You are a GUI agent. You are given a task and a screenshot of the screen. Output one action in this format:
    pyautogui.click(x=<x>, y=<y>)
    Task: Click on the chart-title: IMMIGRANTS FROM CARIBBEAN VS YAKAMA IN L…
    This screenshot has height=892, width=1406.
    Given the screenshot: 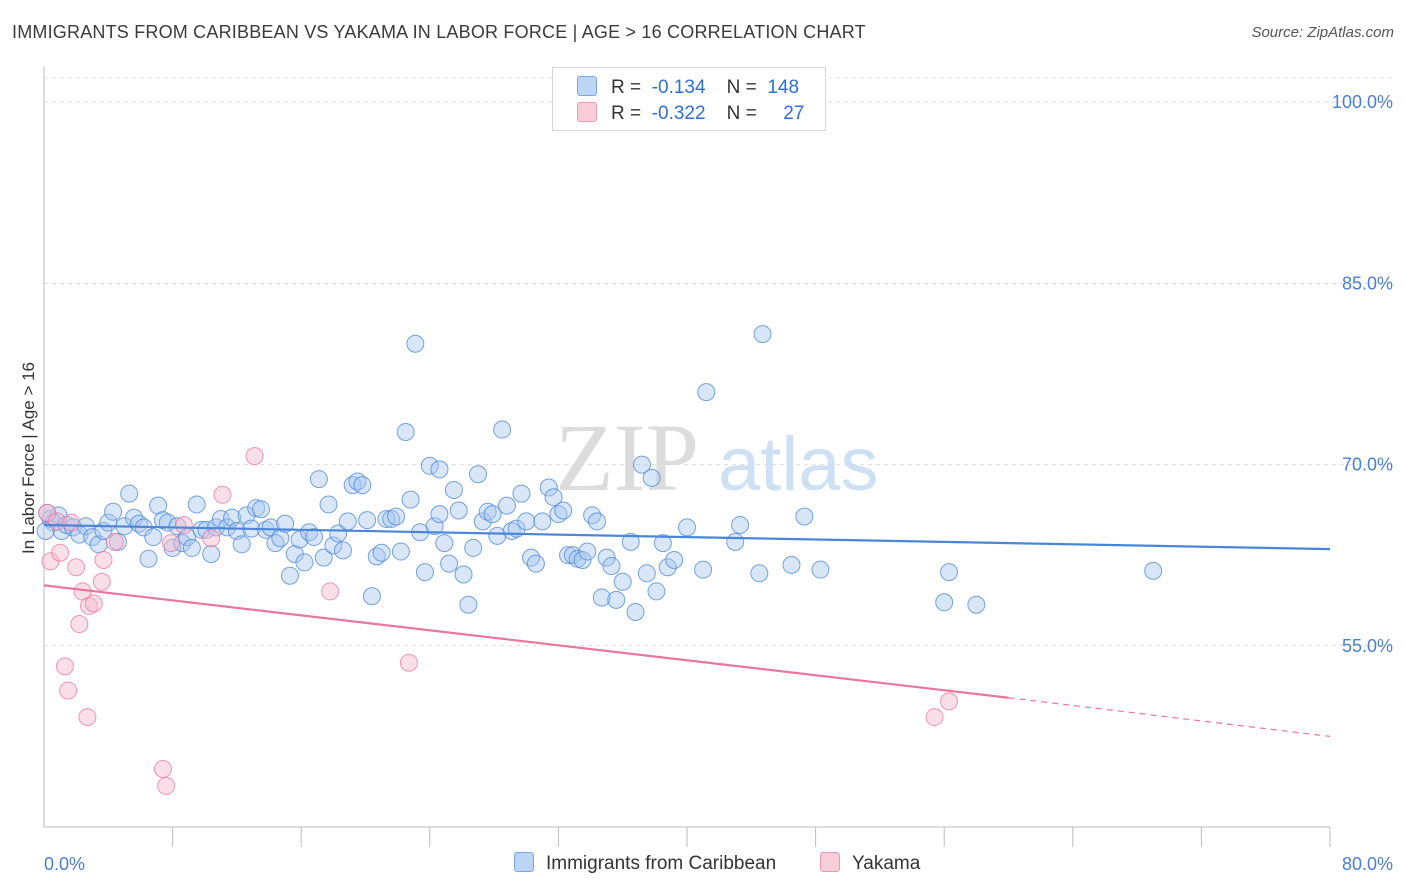 What is the action you would take?
    pyautogui.click(x=439, y=32)
    